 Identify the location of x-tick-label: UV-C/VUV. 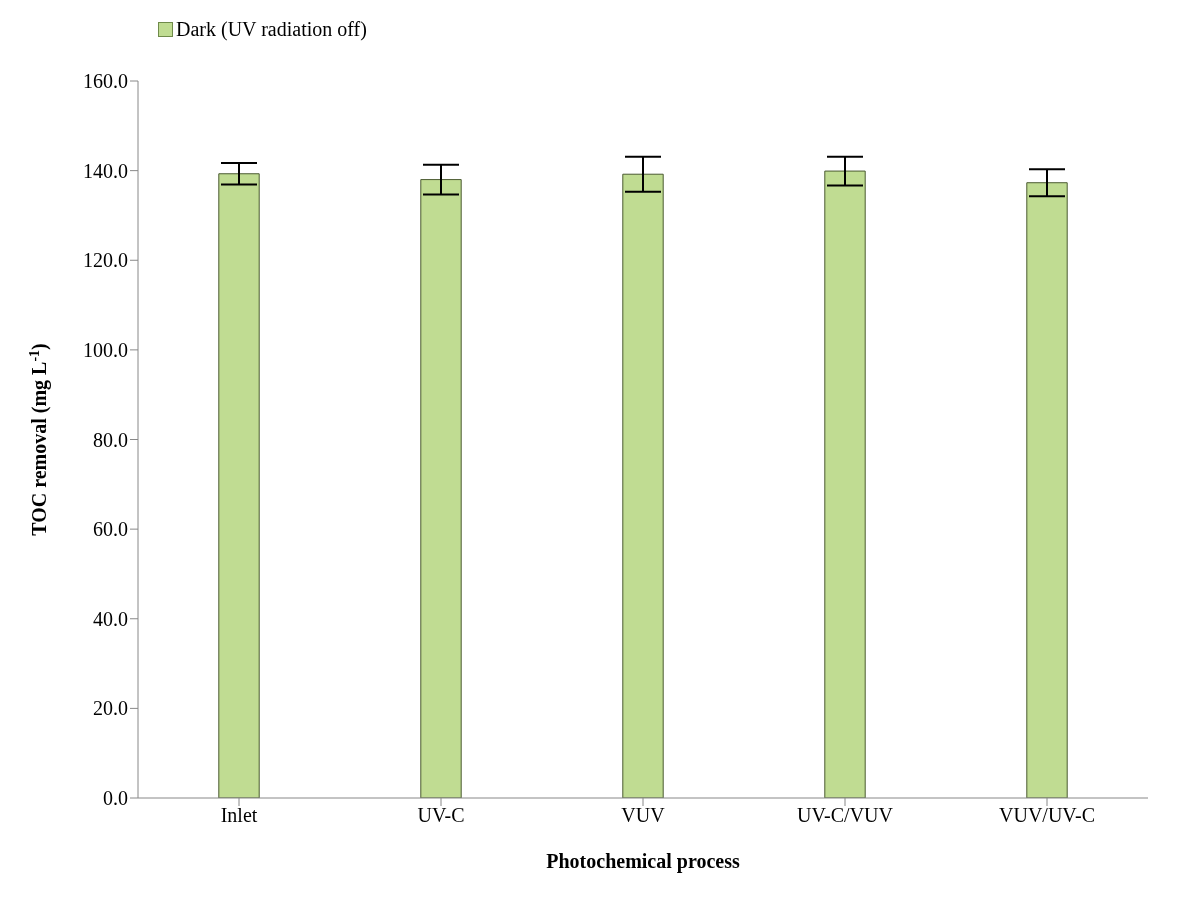
(845, 815).